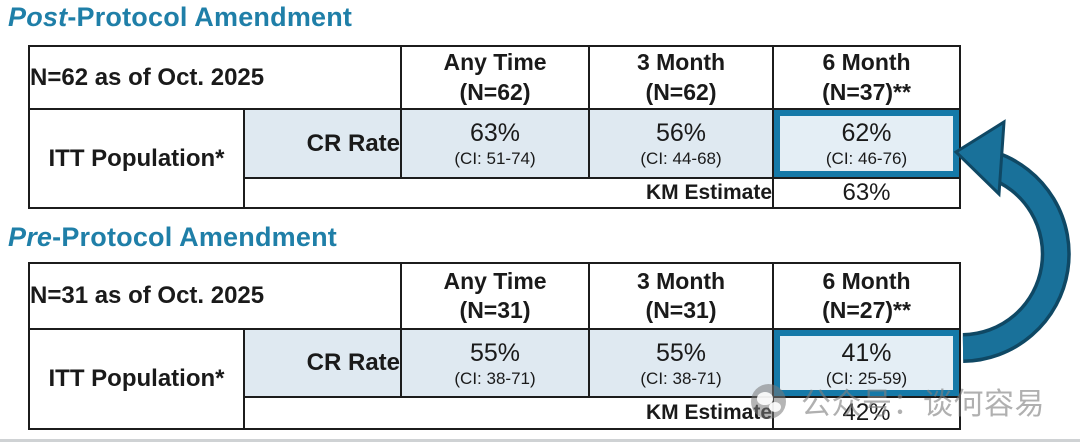 This screenshot has height=442, width=1080. I want to click on pre-title-italic: Pre, so click(30, 237).